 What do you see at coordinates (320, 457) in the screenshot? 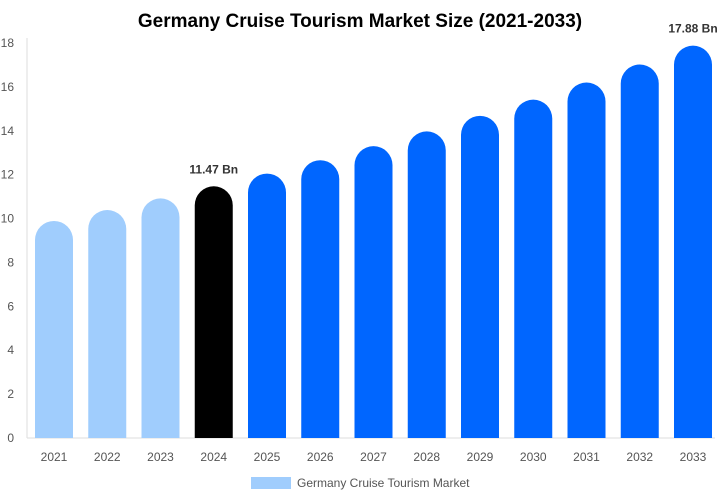
I see `x-tick-label: 2026` at bounding box center [320, 457].